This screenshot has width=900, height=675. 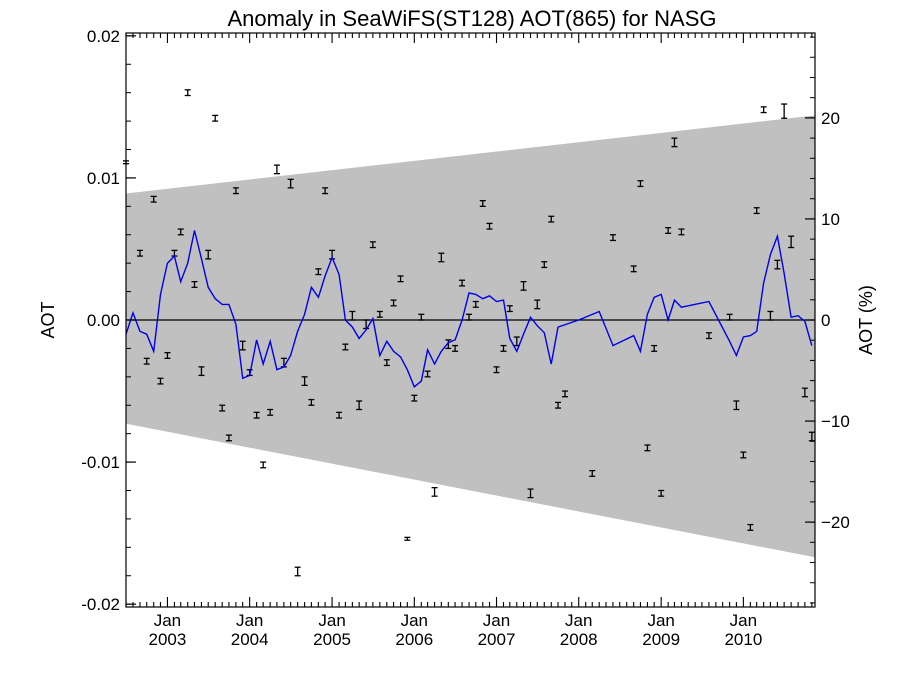 What do you see at coordinates (835, 421) in the screenshot?
I see `y2-tick-label: −10` at bounding box center [835, 421].